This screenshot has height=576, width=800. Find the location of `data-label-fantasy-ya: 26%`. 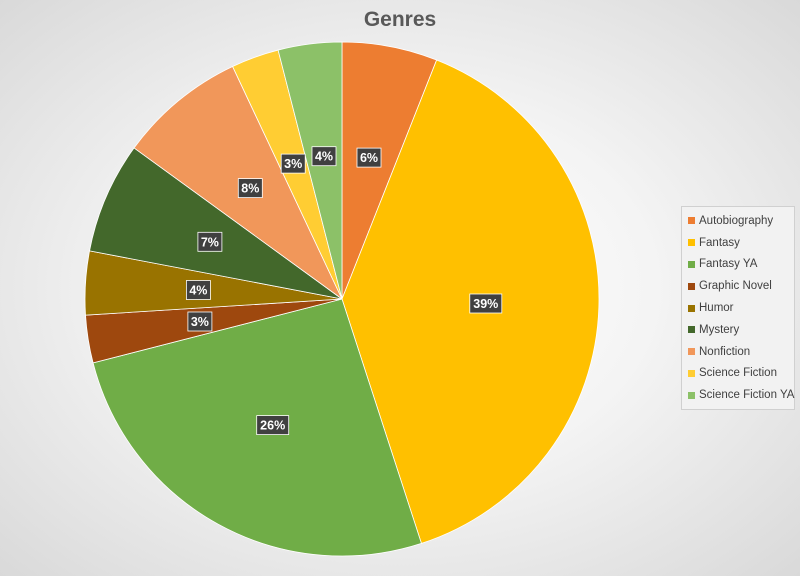

data-label-fantasy-ya: 26% is located at coordinates (273, 425).